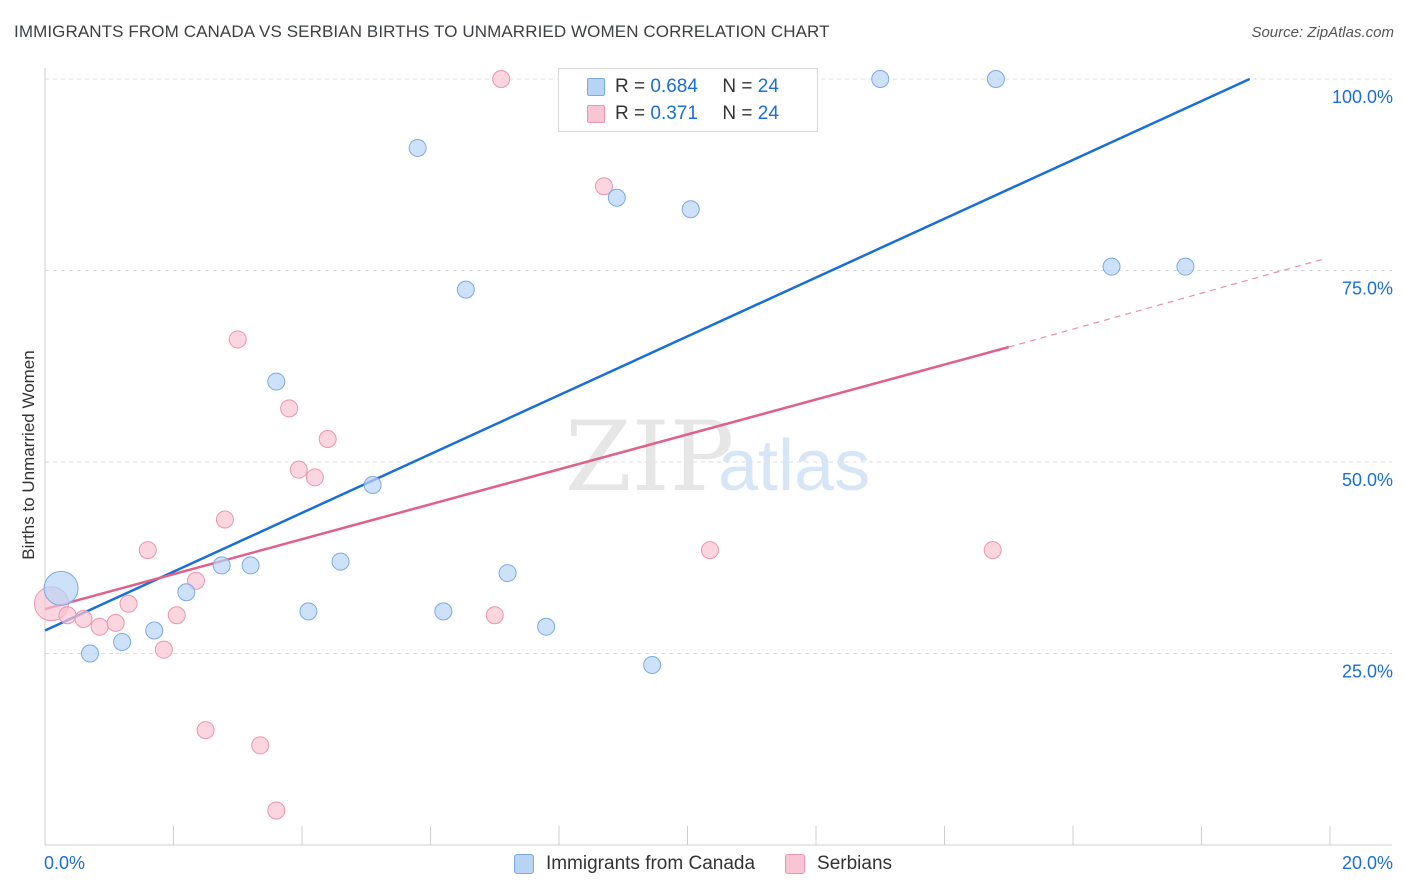  Describe the element at coordinates (1362, 97) in the screenshot. I see `y-tick-label: 100.0%` at that location.